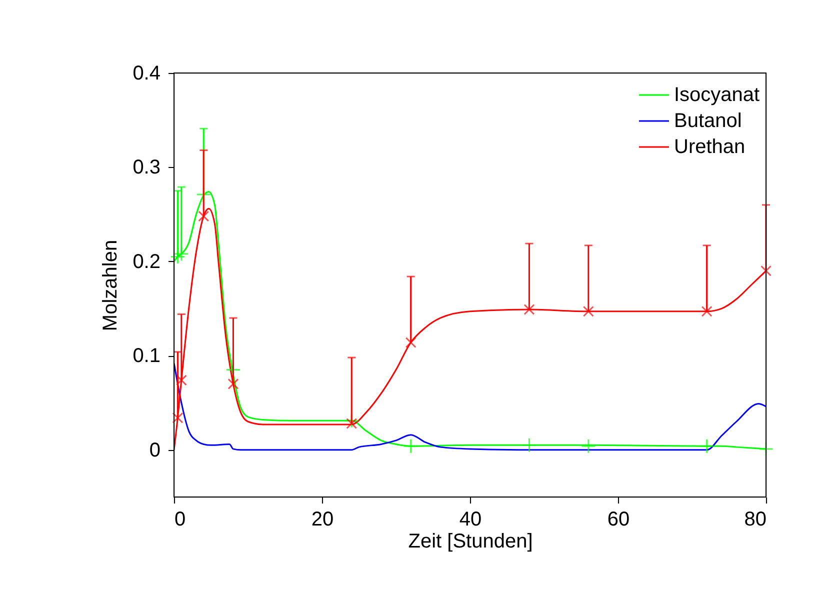  What do you see at coordinates (470, 541) in the screenshot?
I see `x-axis-title: Zeit [Stunden]` at bounding box center [470, 541].